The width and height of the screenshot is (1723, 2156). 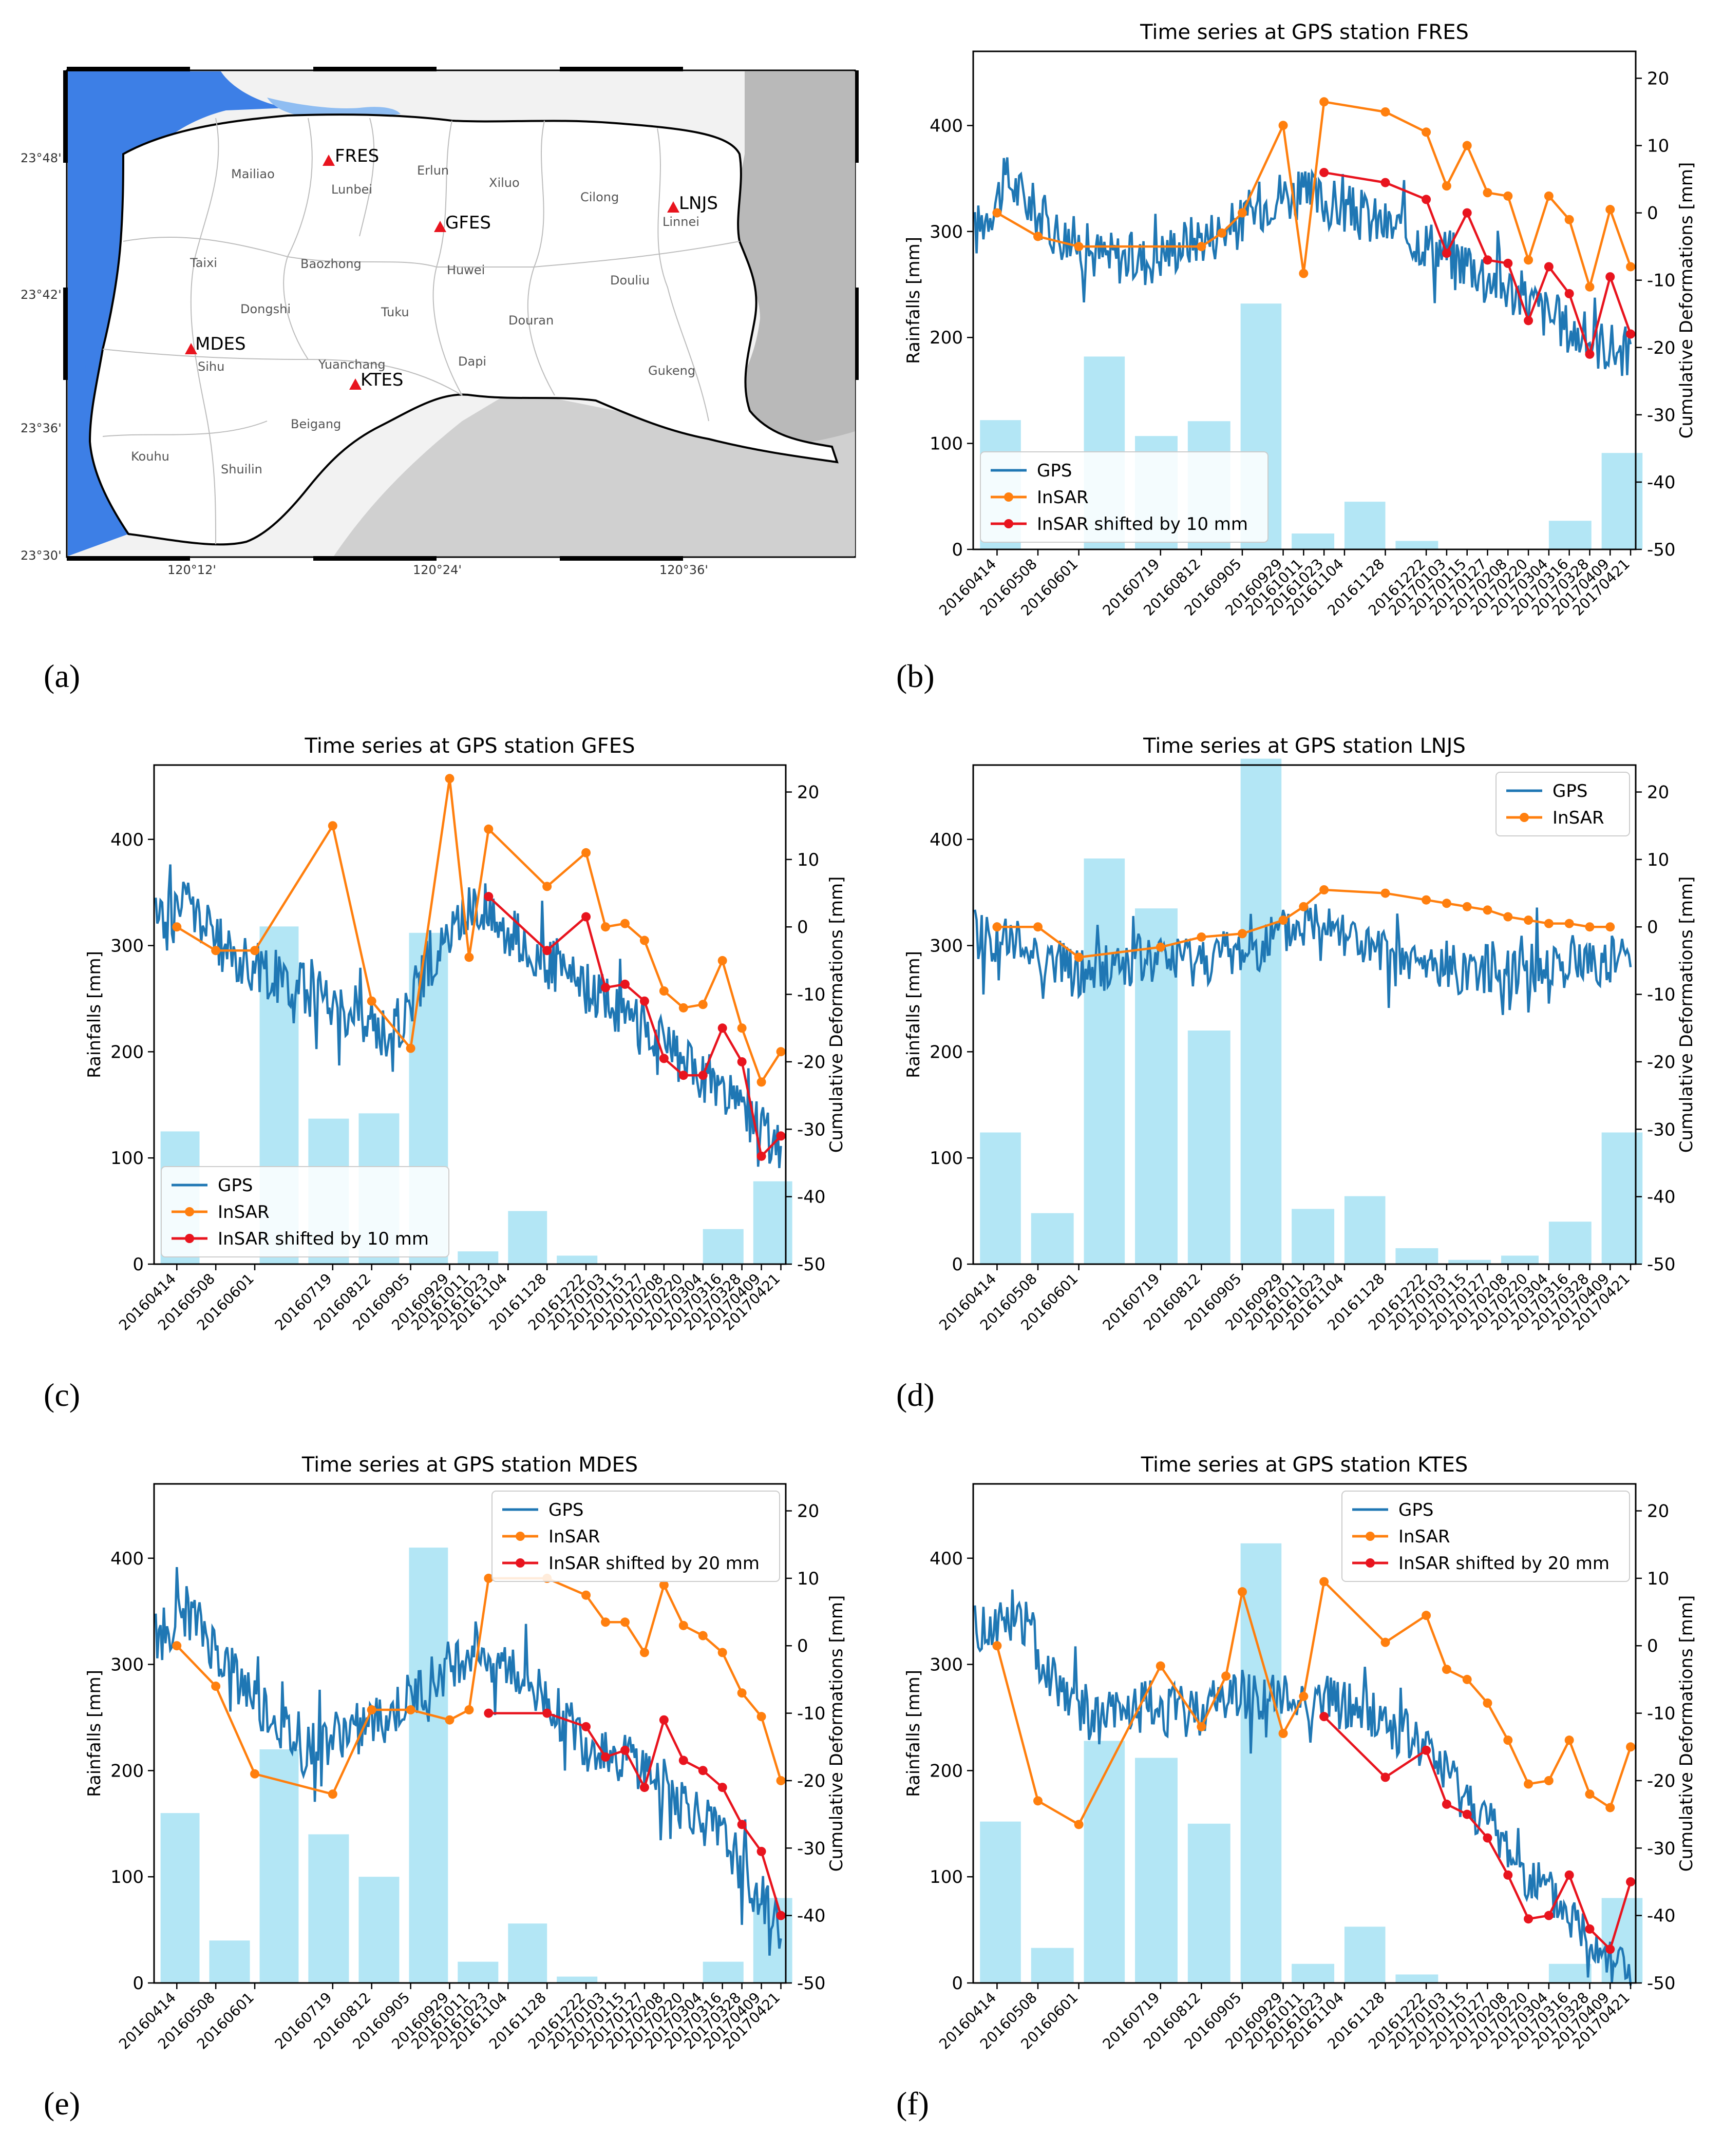 What do you see at coordinates (1661, 1129) in the screenshot?
I see `y2-tick-label: -30` at bounding box center [1661, 1129].